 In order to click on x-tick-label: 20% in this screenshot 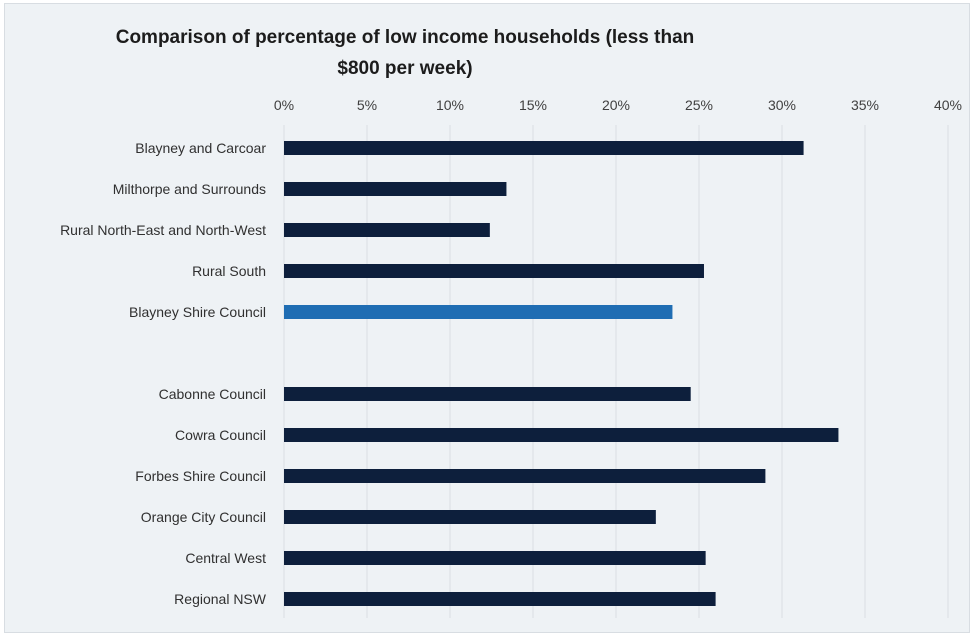, I will do `click(616, 105)`.